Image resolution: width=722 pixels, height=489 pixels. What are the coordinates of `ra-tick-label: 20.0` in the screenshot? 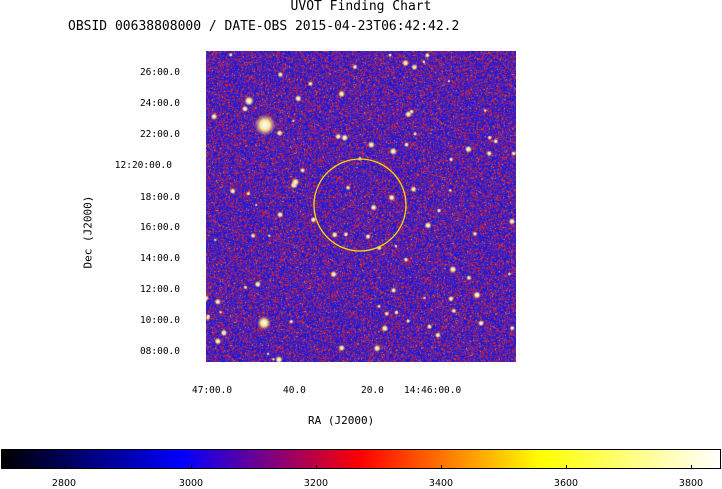 It's located at (372, 390).